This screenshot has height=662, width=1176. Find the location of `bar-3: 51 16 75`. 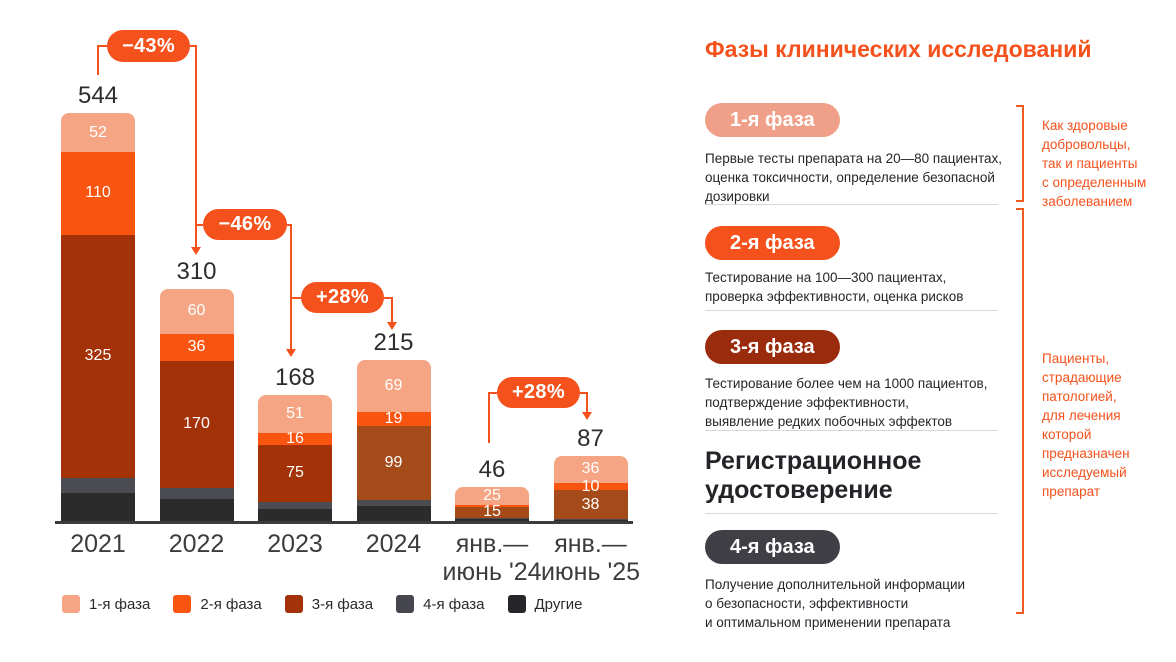

bar-3: 51 16 75 is located at coordinates (295, 458).